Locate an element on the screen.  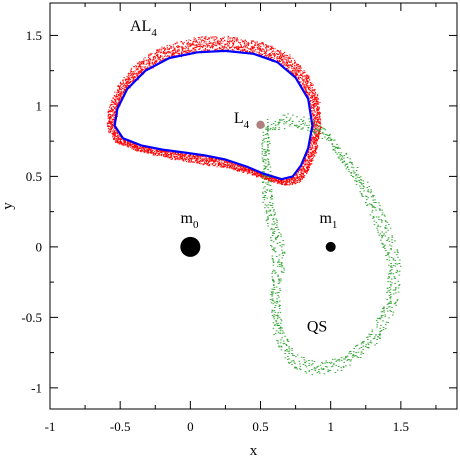
label-m0: m0 is located at coordinates (190, 220).